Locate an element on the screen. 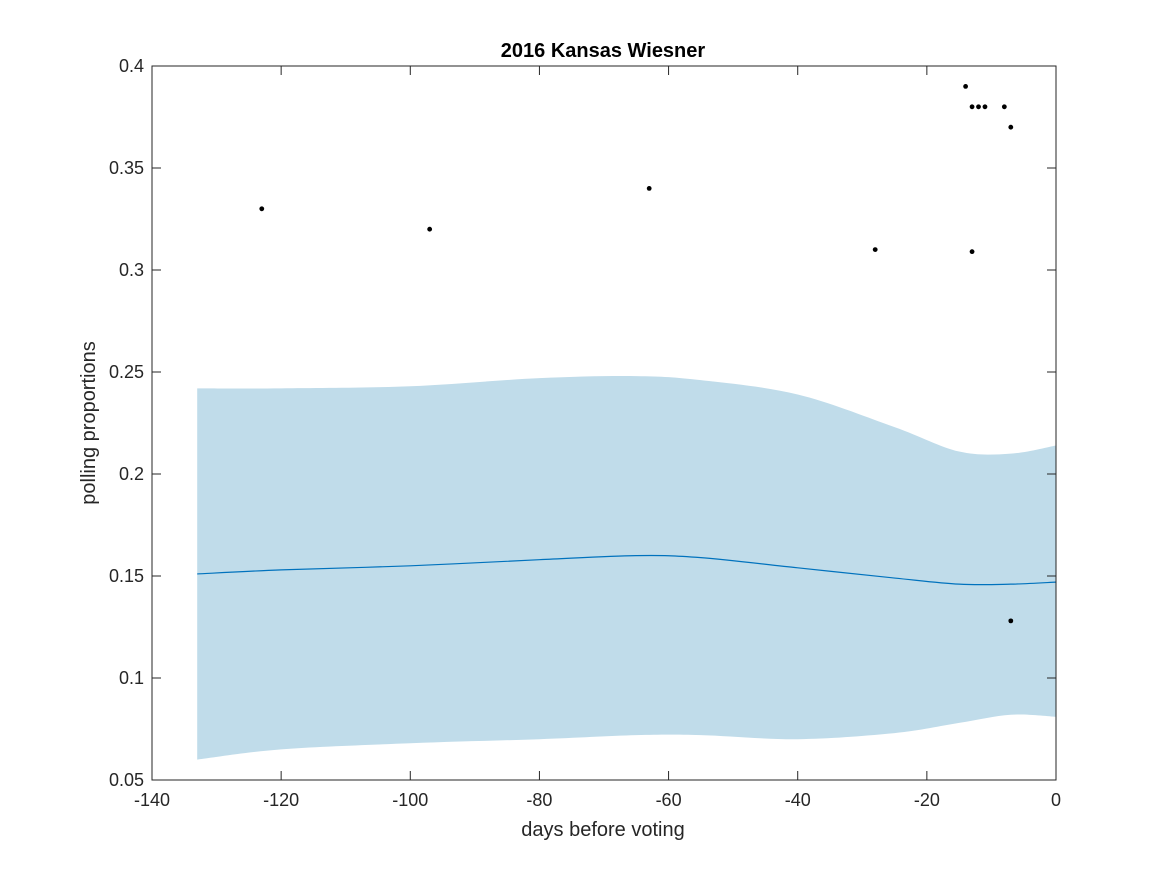 This screenshot has height=875, width=1167. y-tick-label: 0.25 is located at coordinates (126, 372).